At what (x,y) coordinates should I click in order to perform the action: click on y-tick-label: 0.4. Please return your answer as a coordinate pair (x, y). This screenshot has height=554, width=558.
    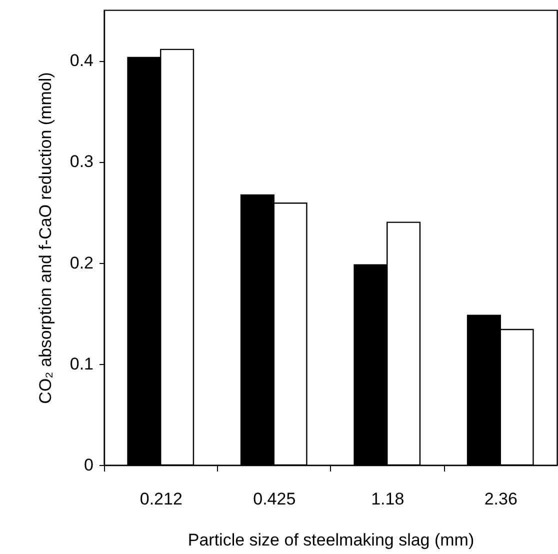
    Looking at the image, I should click on (82, 60).